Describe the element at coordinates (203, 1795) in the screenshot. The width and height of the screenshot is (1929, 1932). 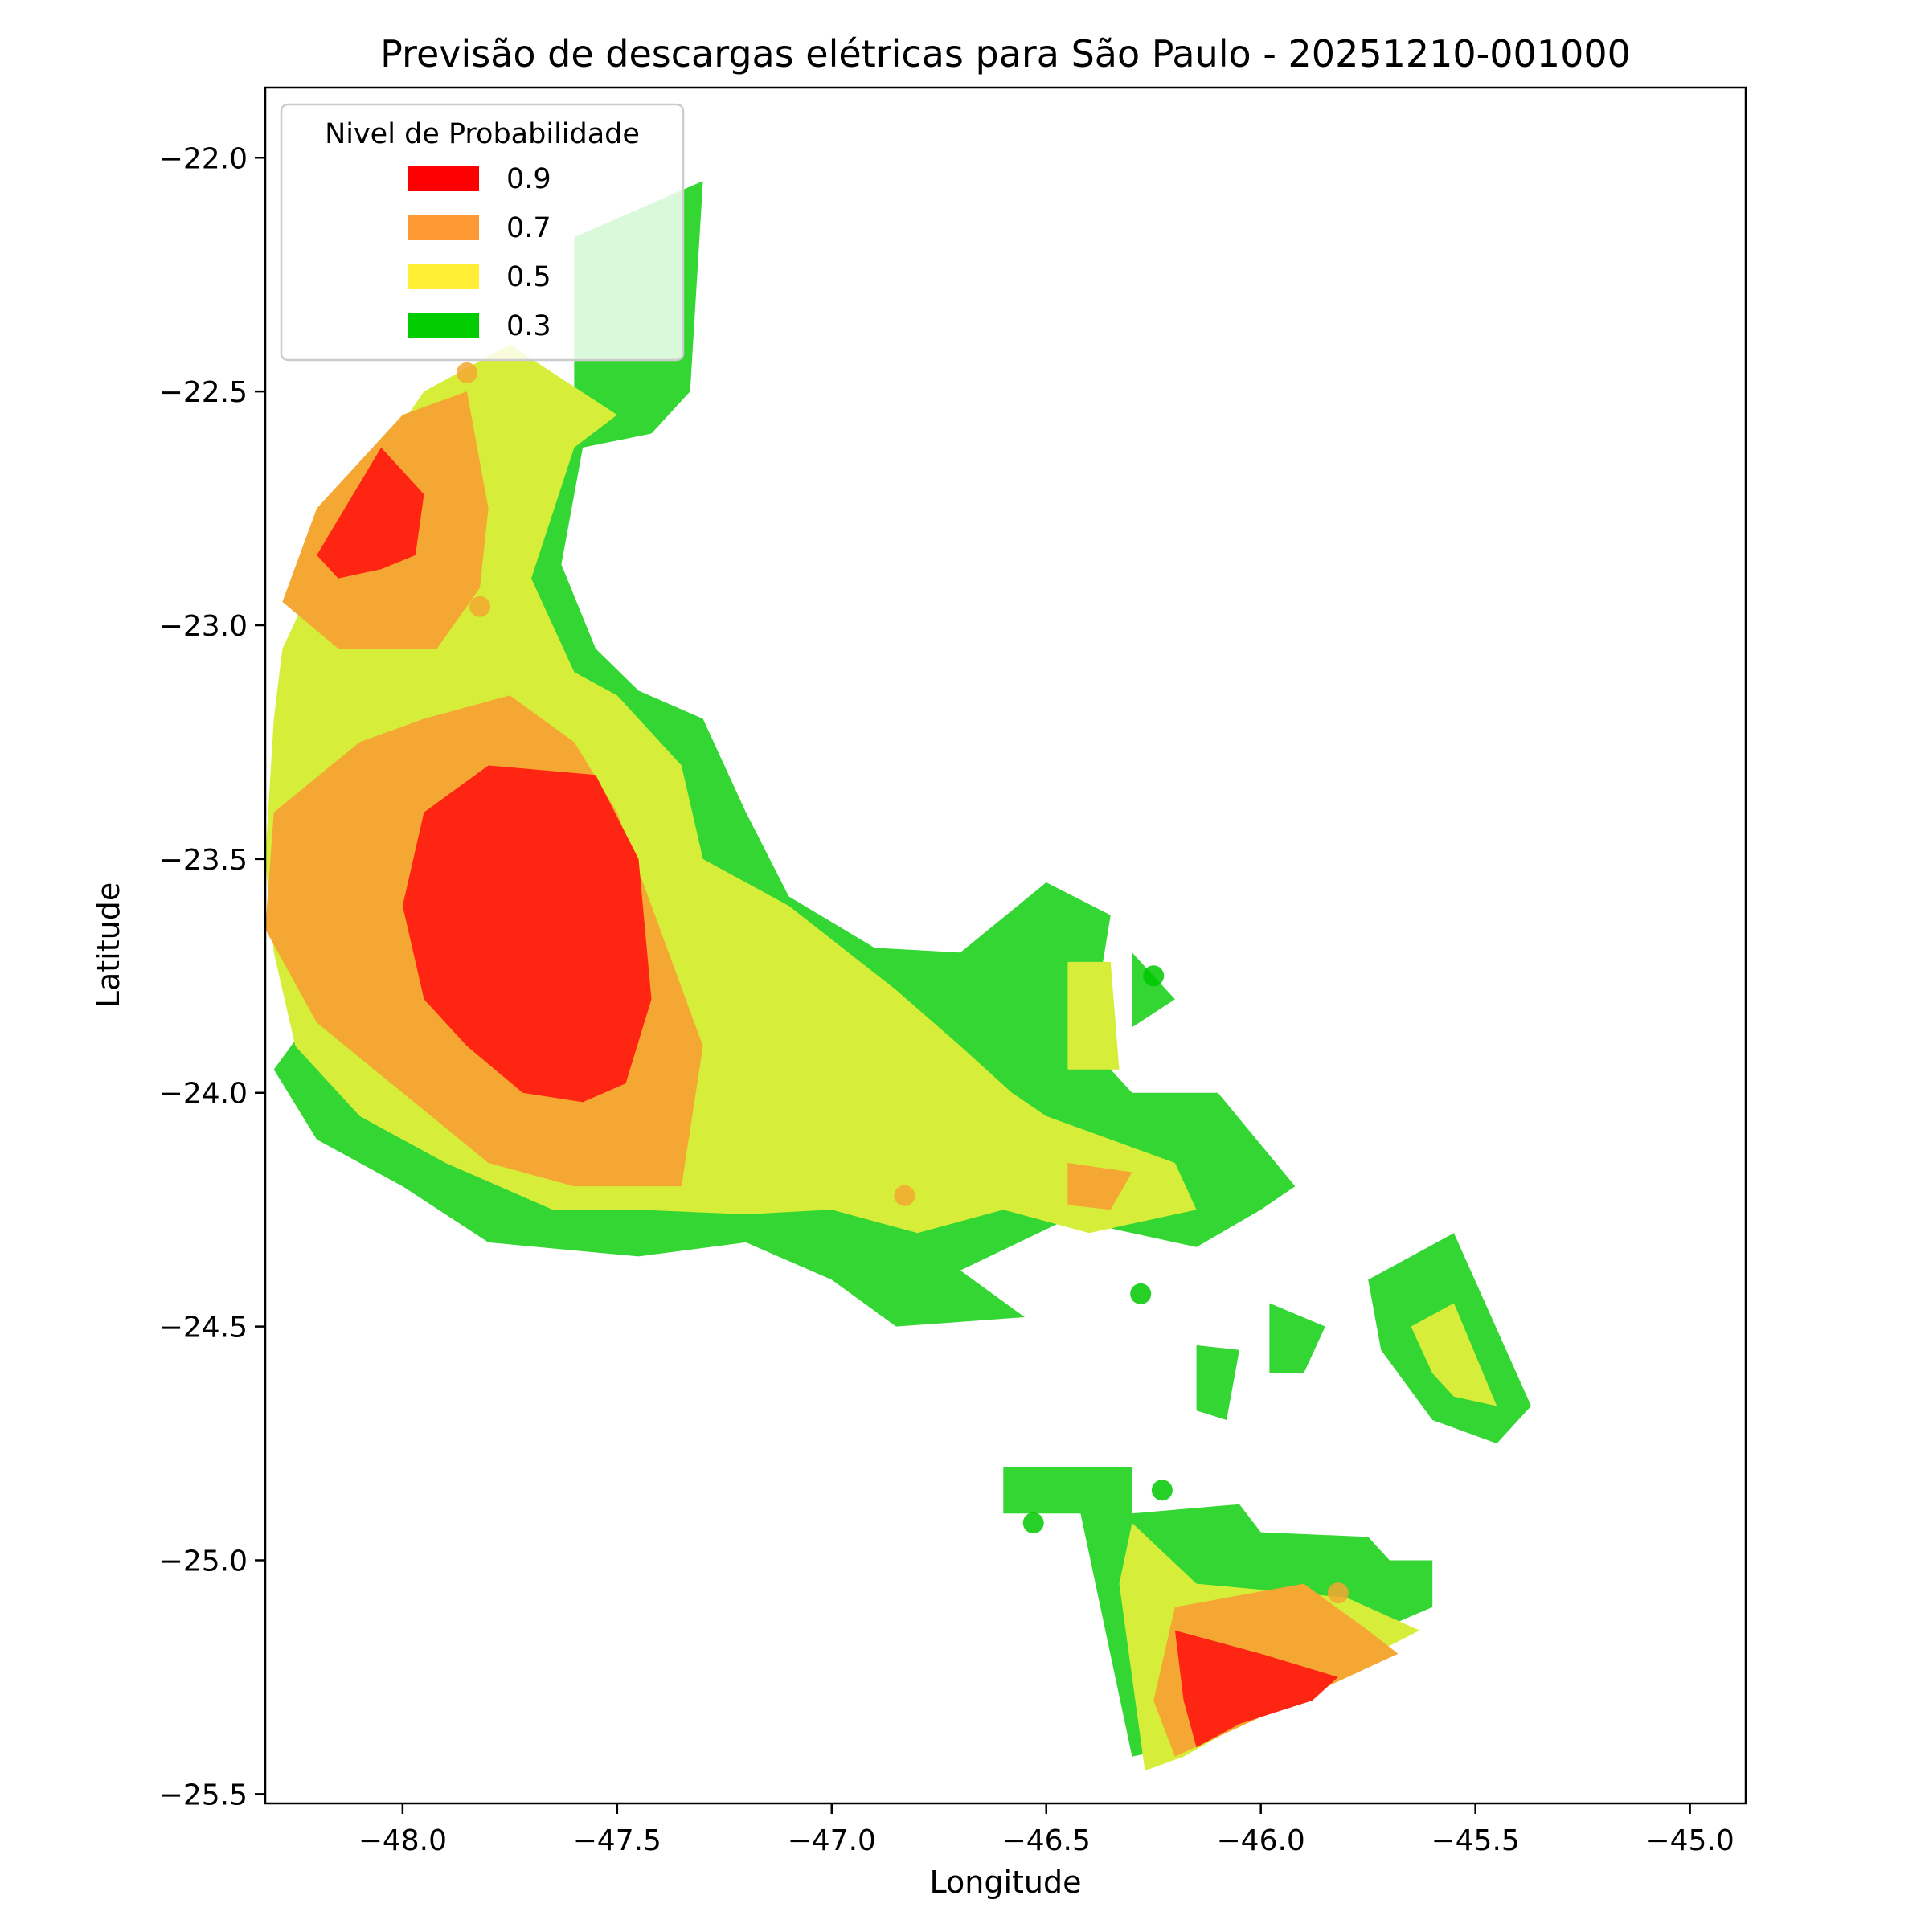
I see `y-tick-label-7: −25.5` at that location.